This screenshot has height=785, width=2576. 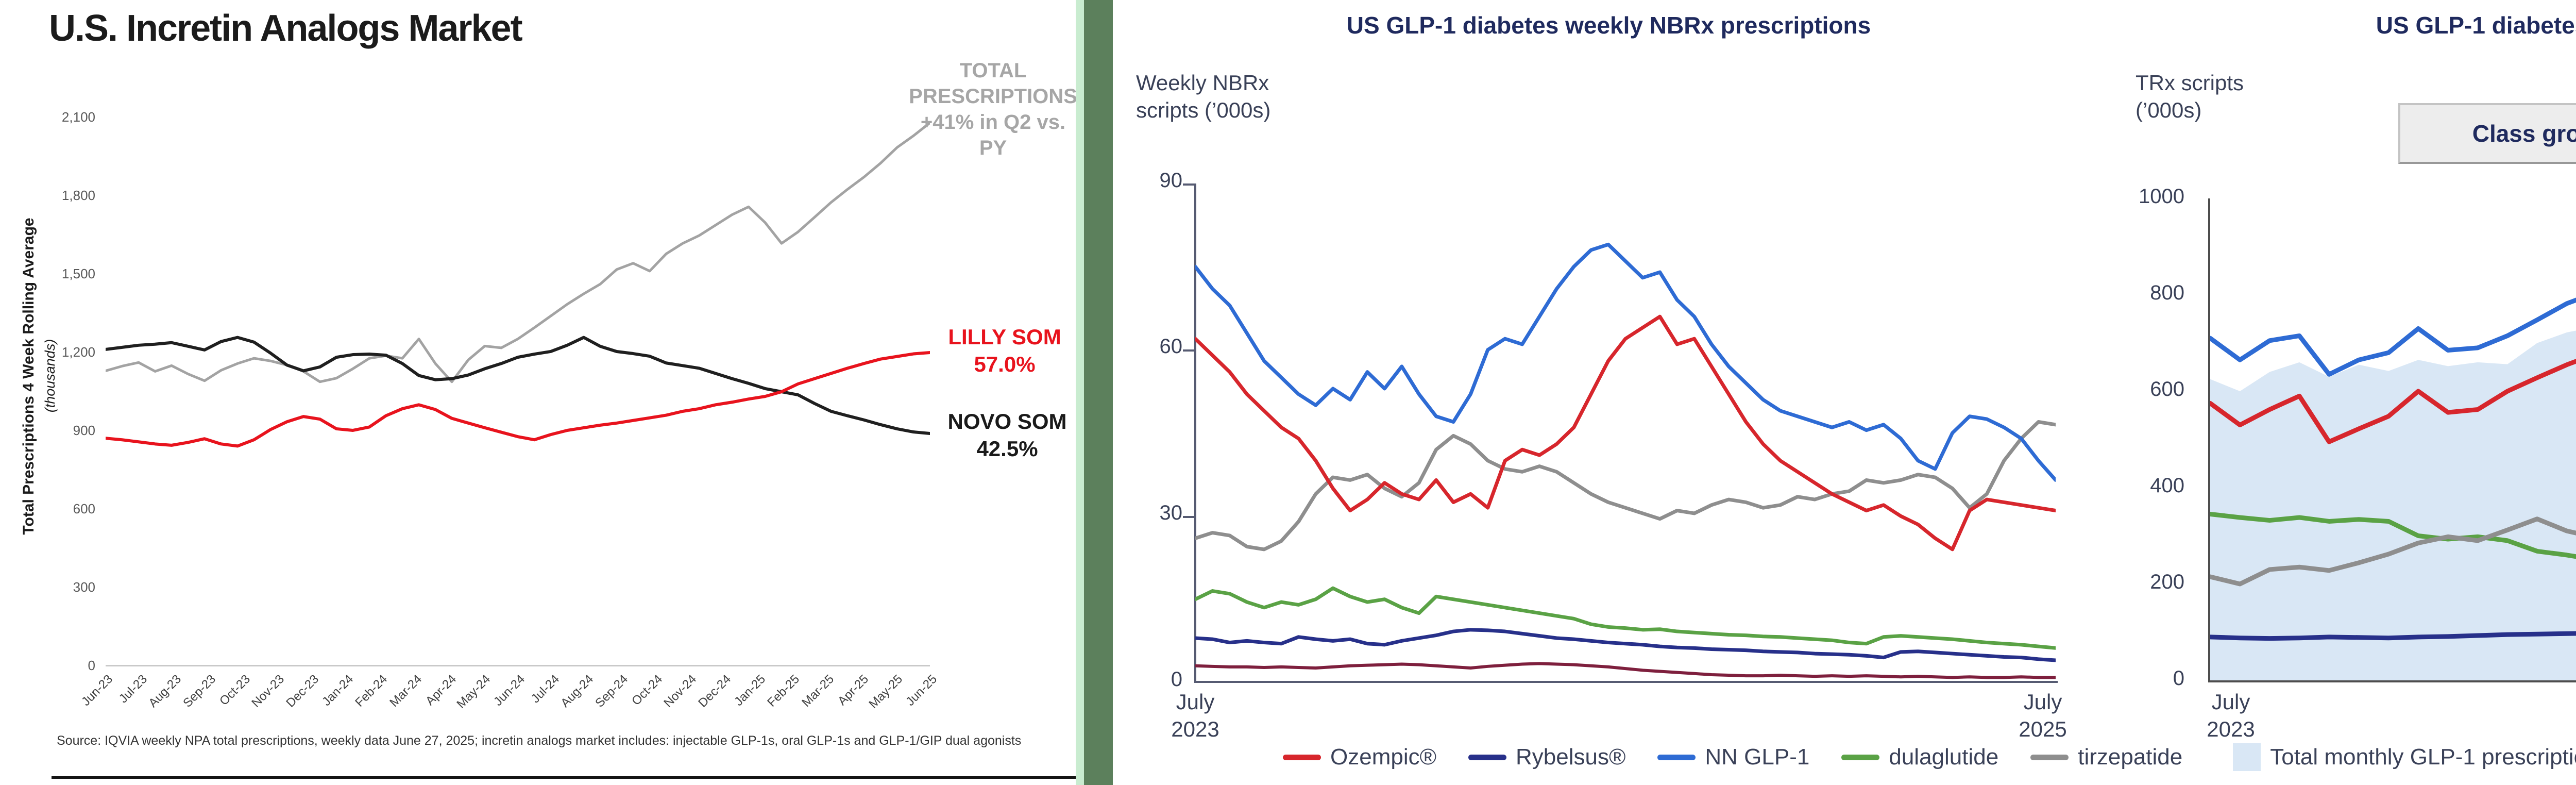 I want to click on legend-item-dulaglutide: dulaglutide, so click(x=1919, y=757).